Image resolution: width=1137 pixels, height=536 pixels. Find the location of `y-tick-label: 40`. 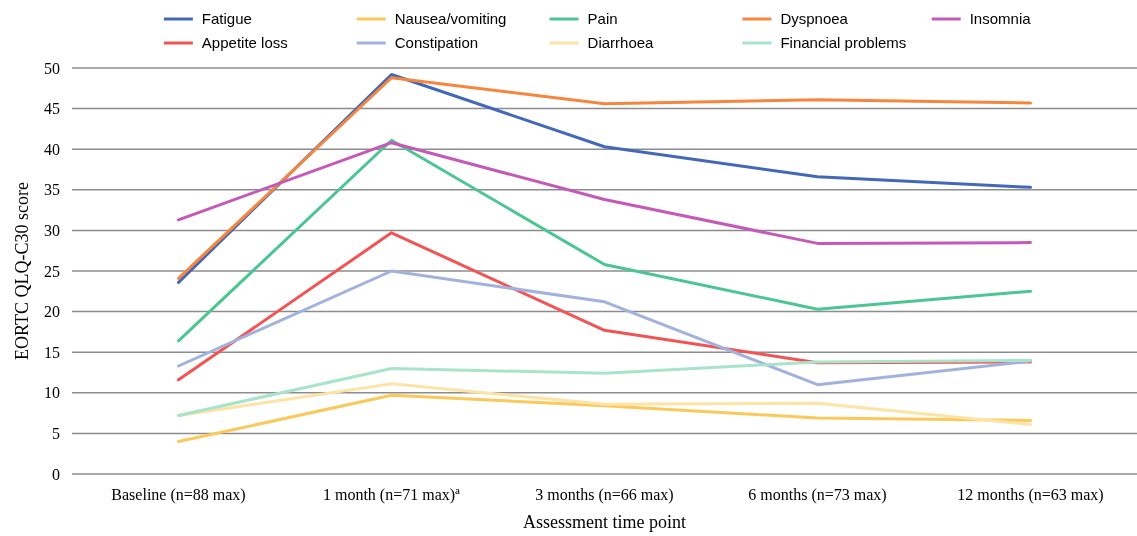

y-tick-label: 40 is located at coordinates (52, 149).